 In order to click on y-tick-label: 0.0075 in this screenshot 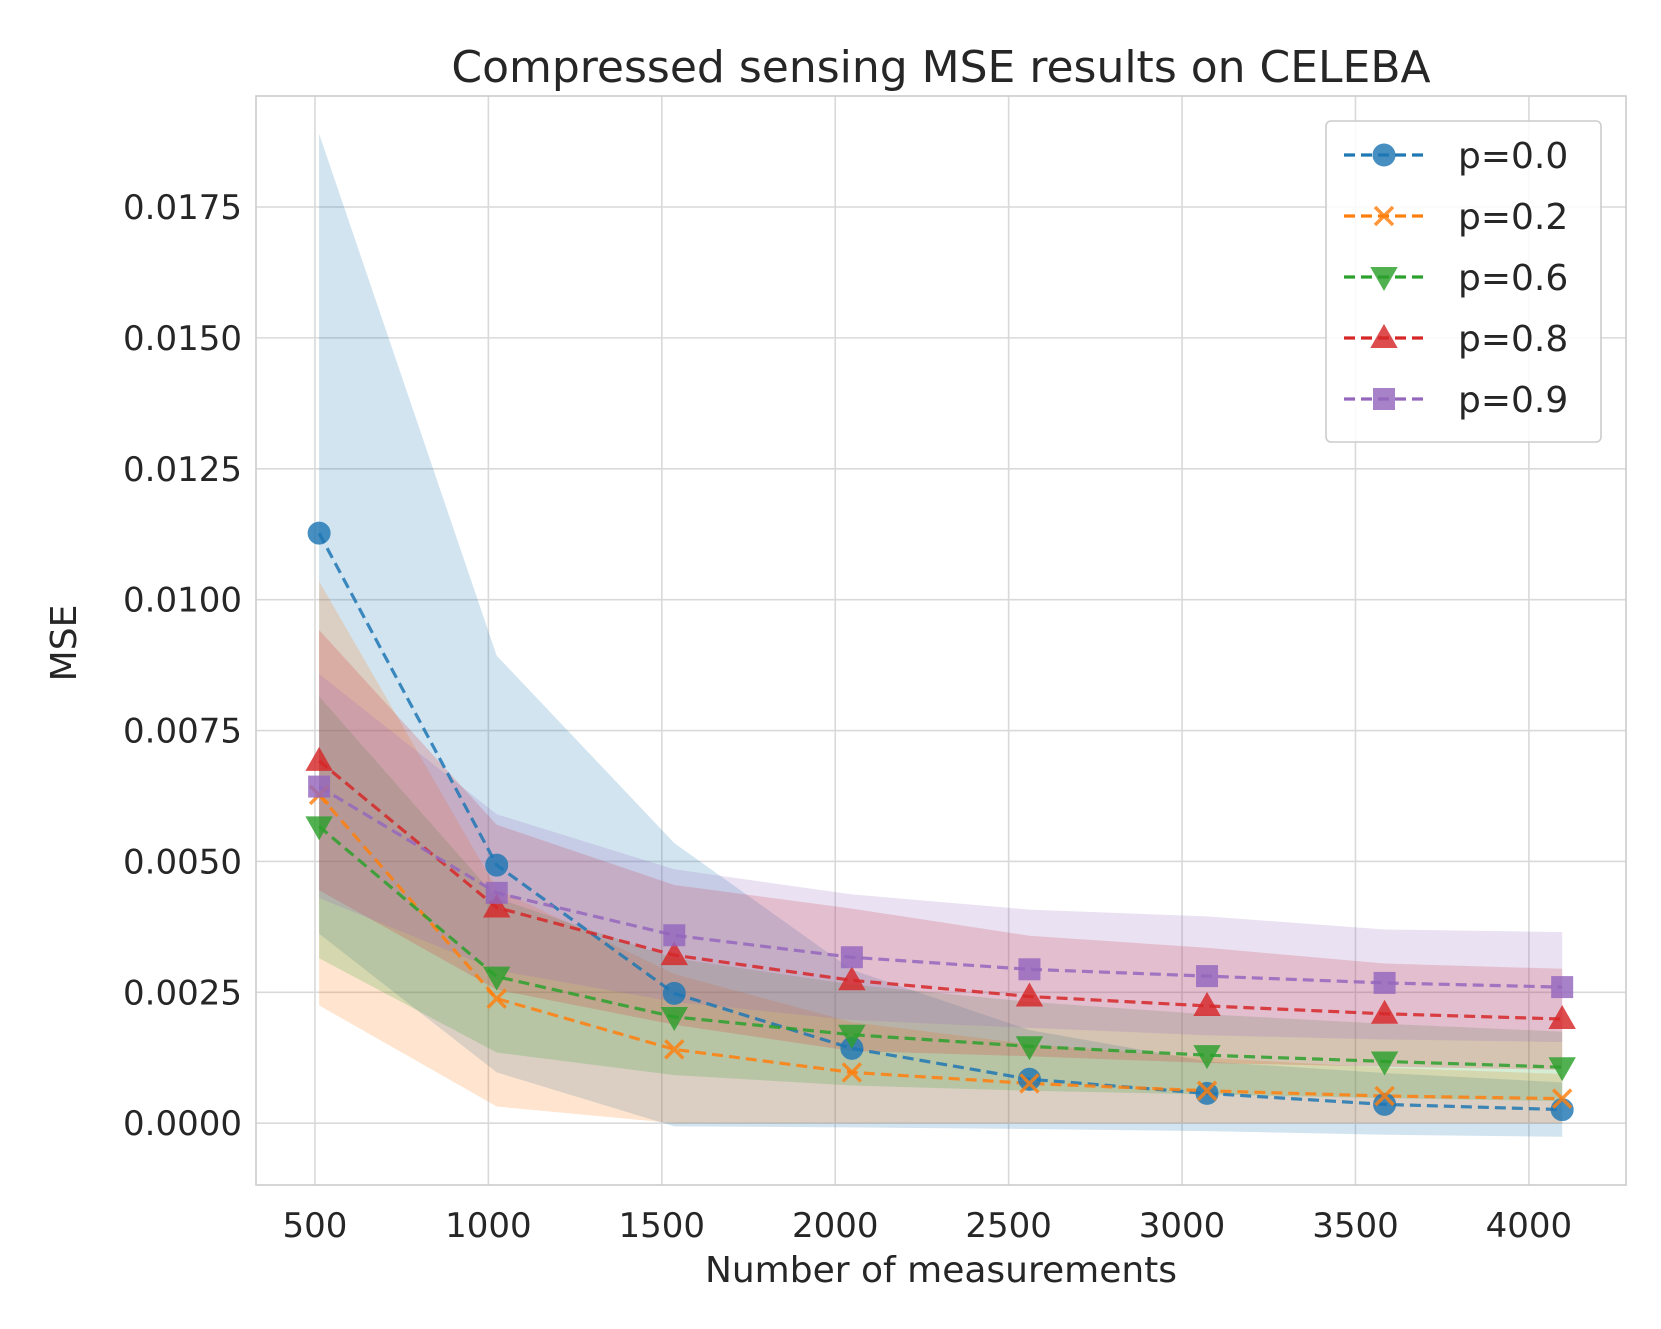, I will do `click(182, 732)`.